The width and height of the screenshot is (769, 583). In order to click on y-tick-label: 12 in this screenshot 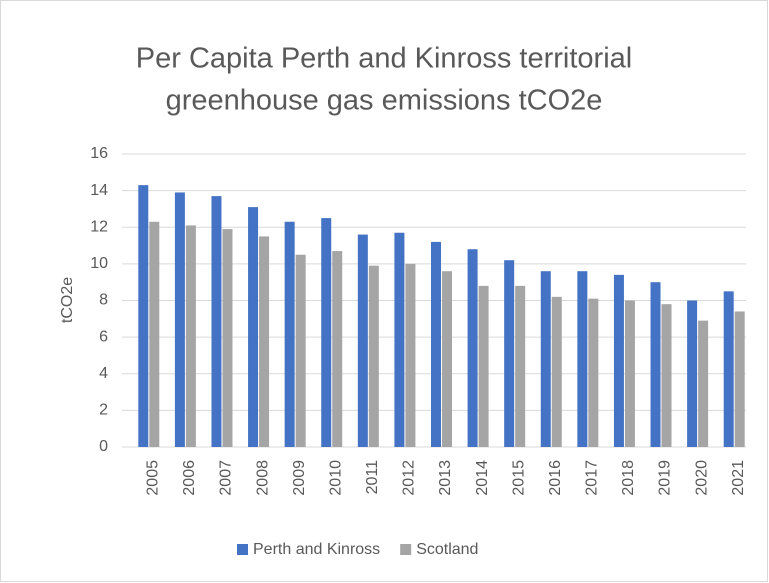, I will do `click(99, 226)`.